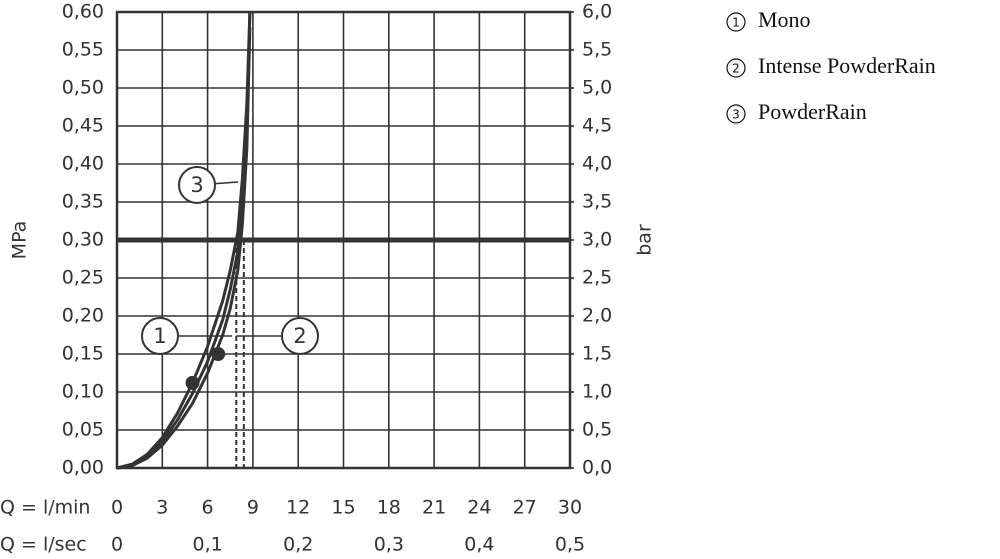 Image resolution: width=1000 pixels, height=559 pixels. I want to click on y2-tick-label: 2,0, so click(597, 316).